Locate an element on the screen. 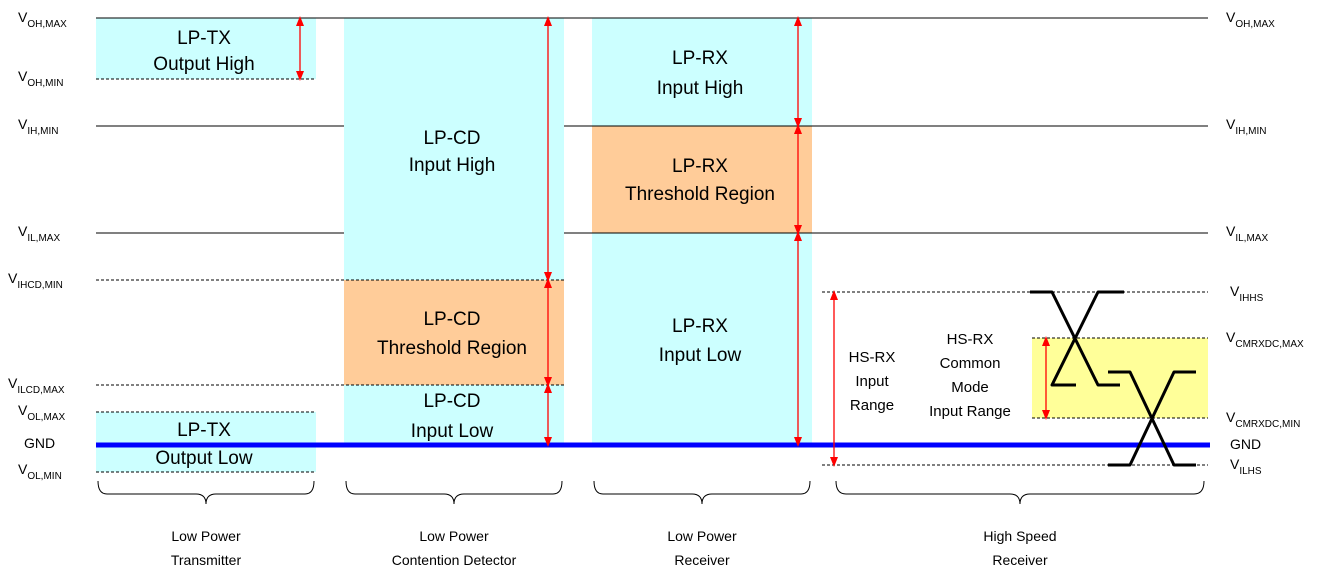  brace-contention-detector is located at coordinates (454, 492).